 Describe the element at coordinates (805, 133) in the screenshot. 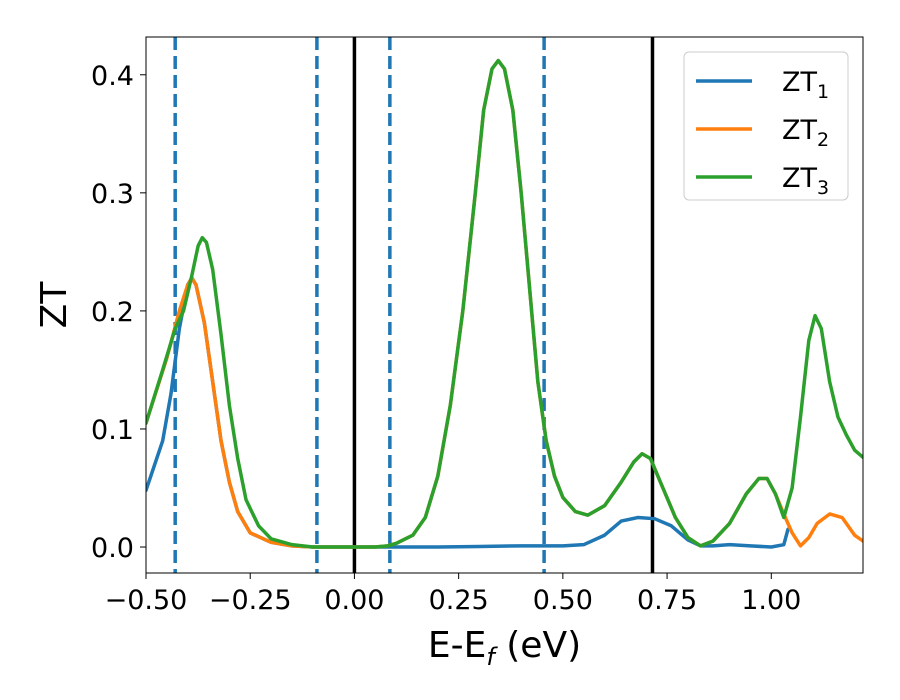

I see `legend-label-zt2: ZT2` at that location.